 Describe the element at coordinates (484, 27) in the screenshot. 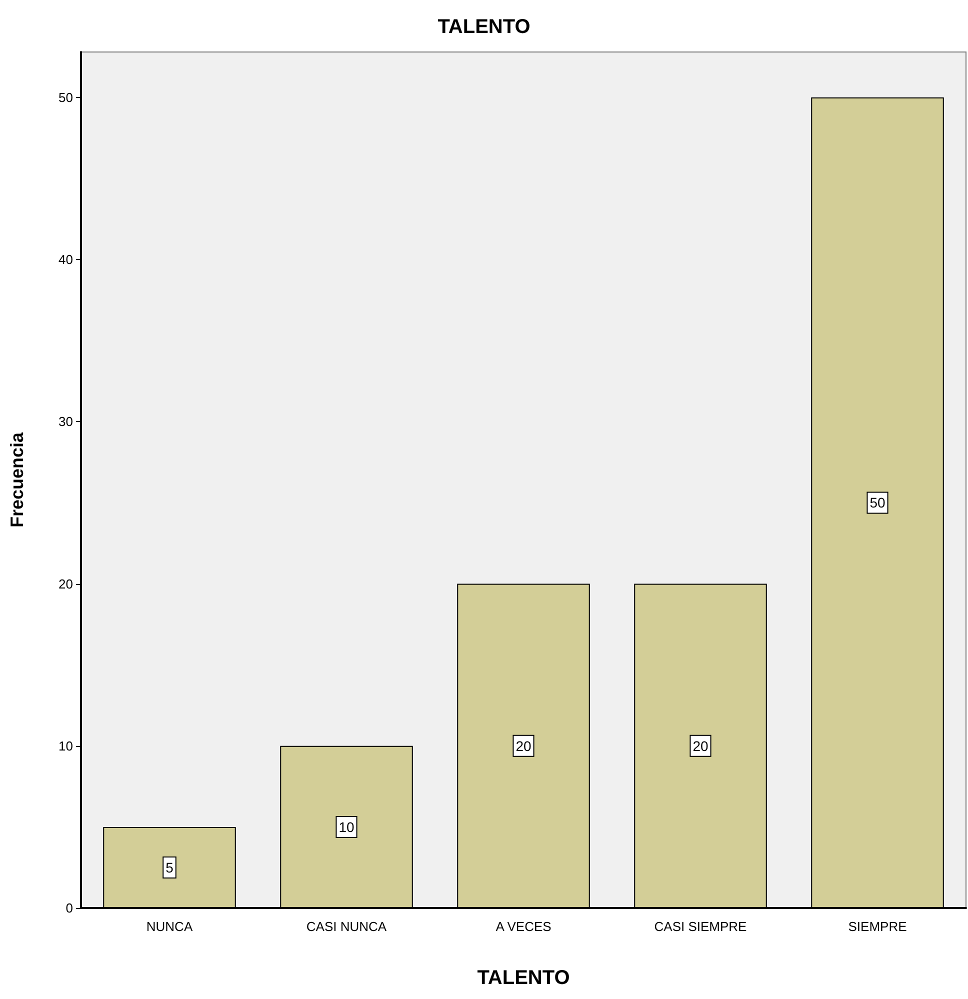

I see `chart-title: TALENTO` at that location.